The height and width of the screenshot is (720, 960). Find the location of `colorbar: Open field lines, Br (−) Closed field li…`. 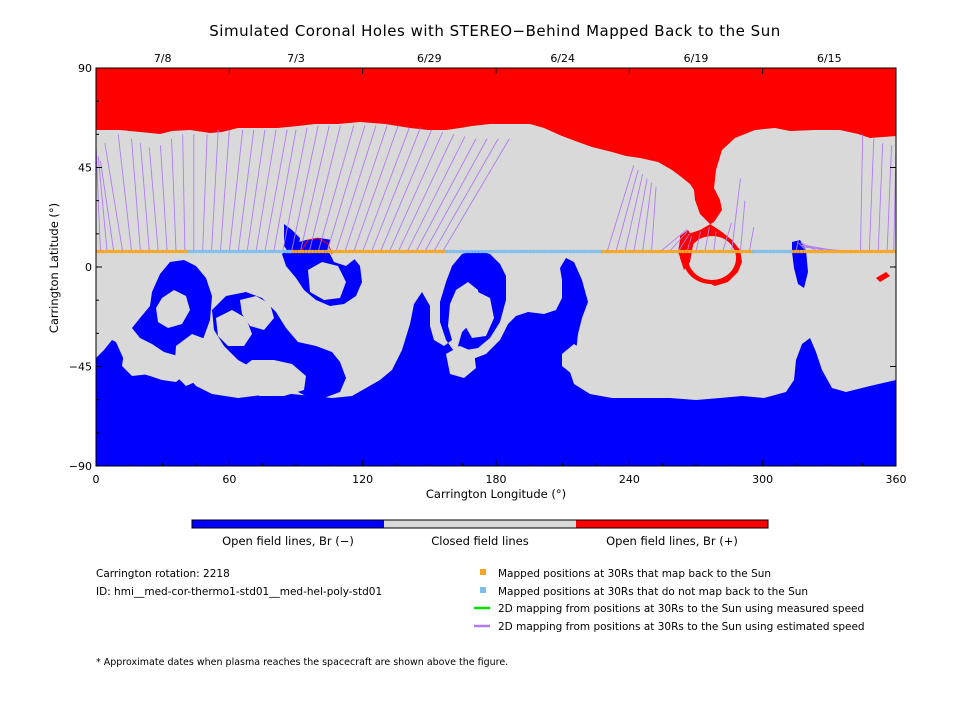

colorbar: Open field lines, Br (−) Closed field li… is located at coordinates (480, 533).